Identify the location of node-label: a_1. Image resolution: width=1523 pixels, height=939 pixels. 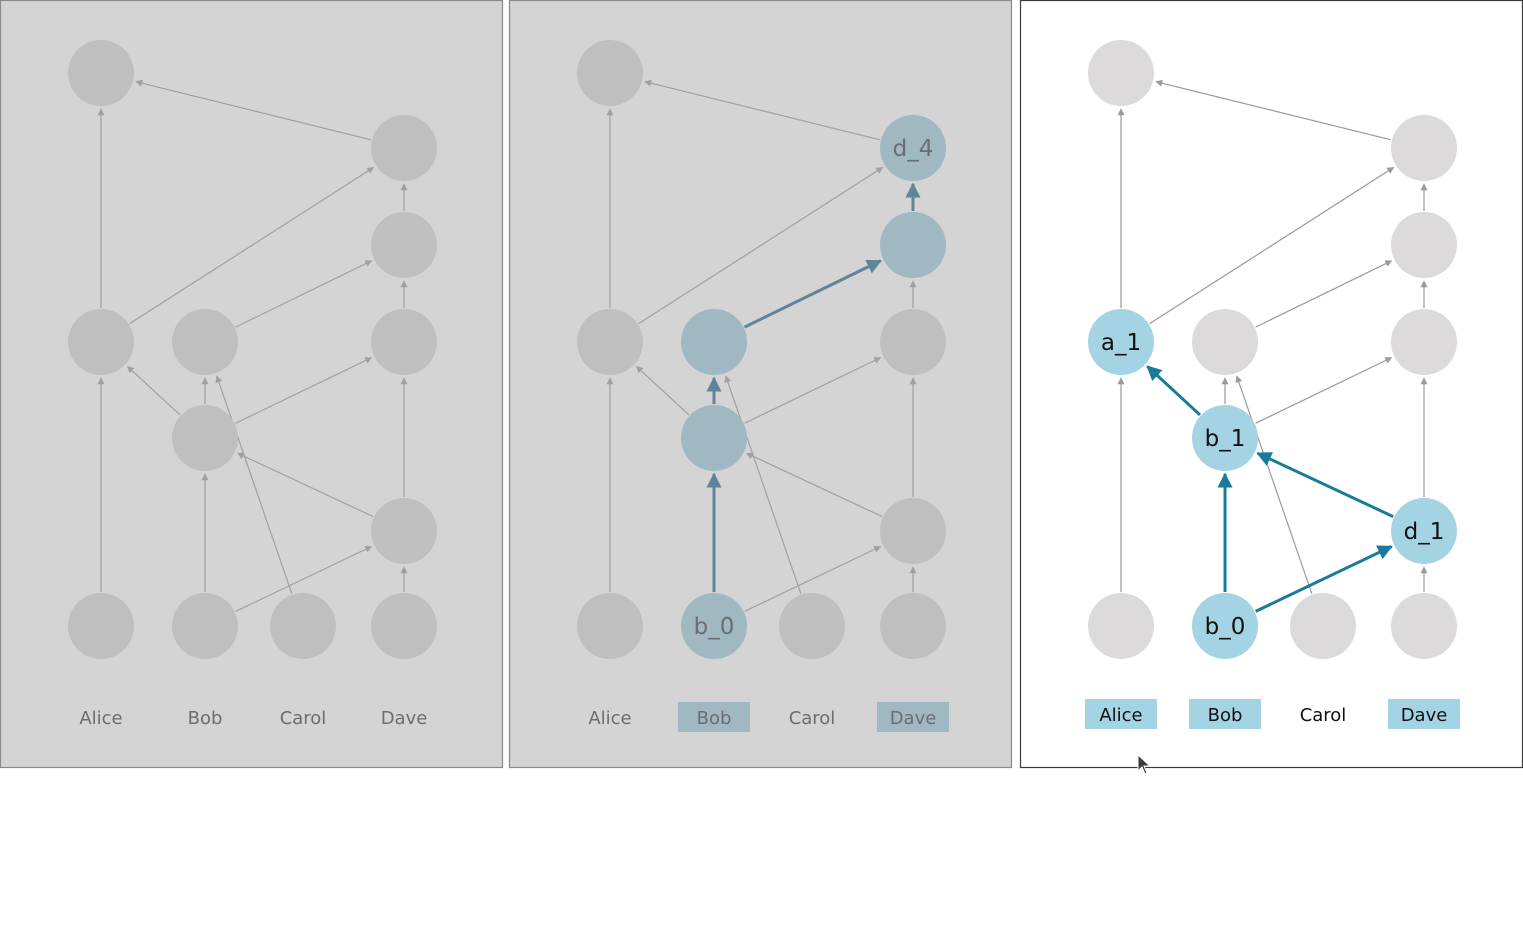
(1121, 343).